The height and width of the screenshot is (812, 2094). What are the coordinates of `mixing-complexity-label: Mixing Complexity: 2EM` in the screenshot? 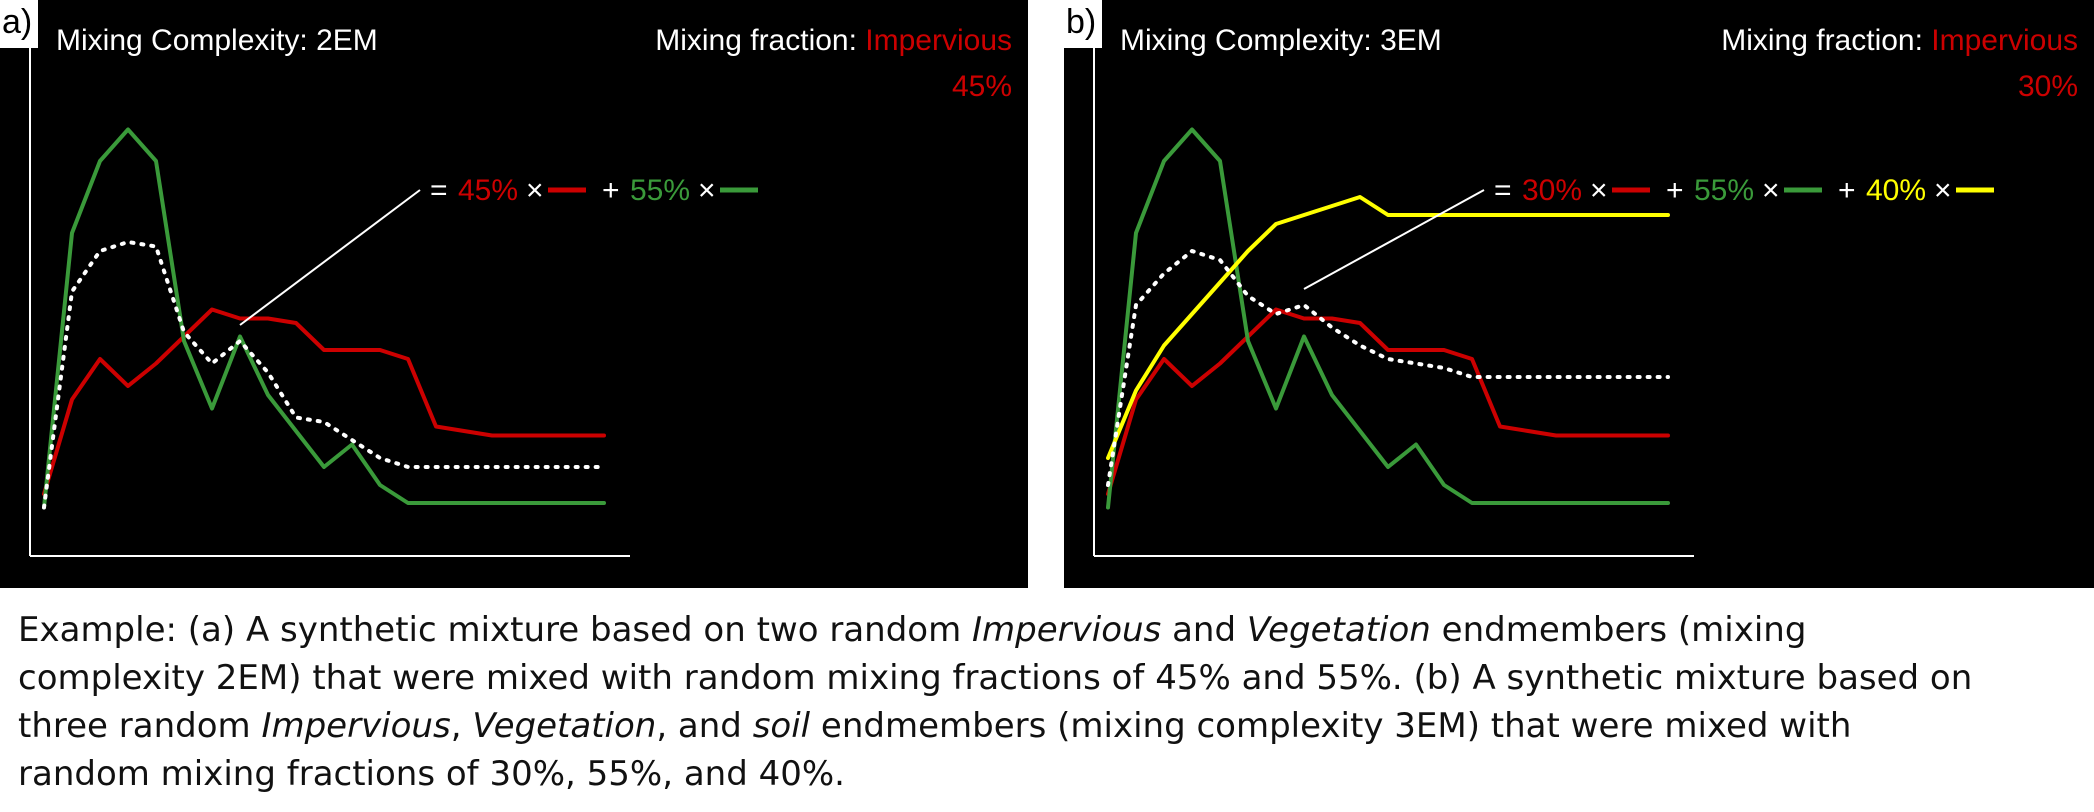 It's located at (217, 40).